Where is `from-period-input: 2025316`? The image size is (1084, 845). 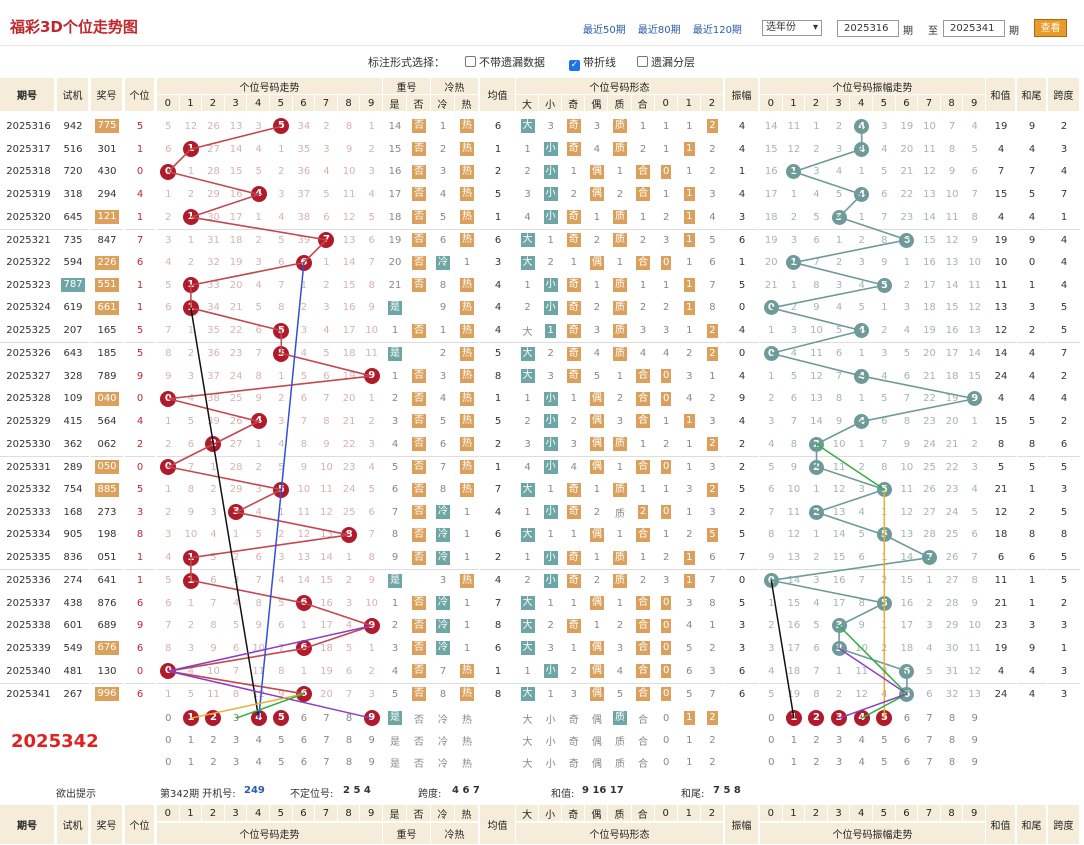 from-period-input: 2025316 is located at coordinates (868, 28).